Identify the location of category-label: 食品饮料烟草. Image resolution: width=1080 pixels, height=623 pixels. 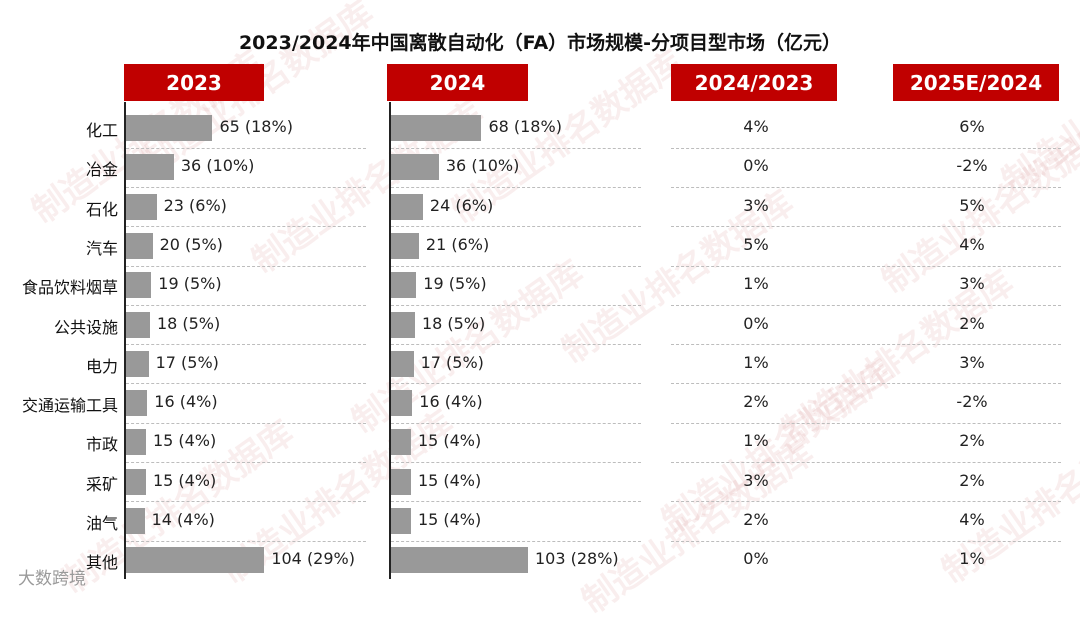
(69, 288).